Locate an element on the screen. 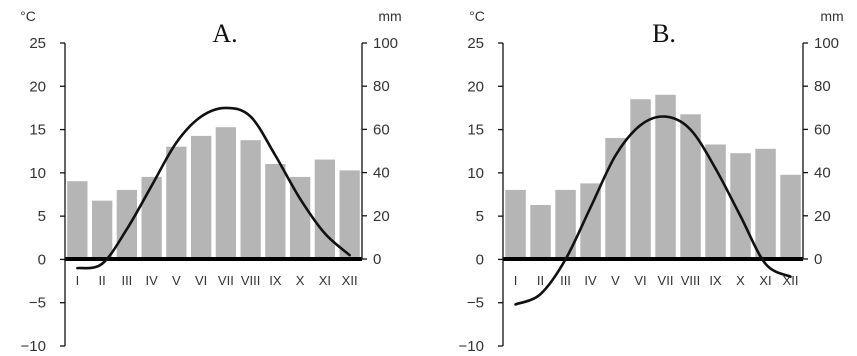  temperature-line is located at coordinates (213, 188).